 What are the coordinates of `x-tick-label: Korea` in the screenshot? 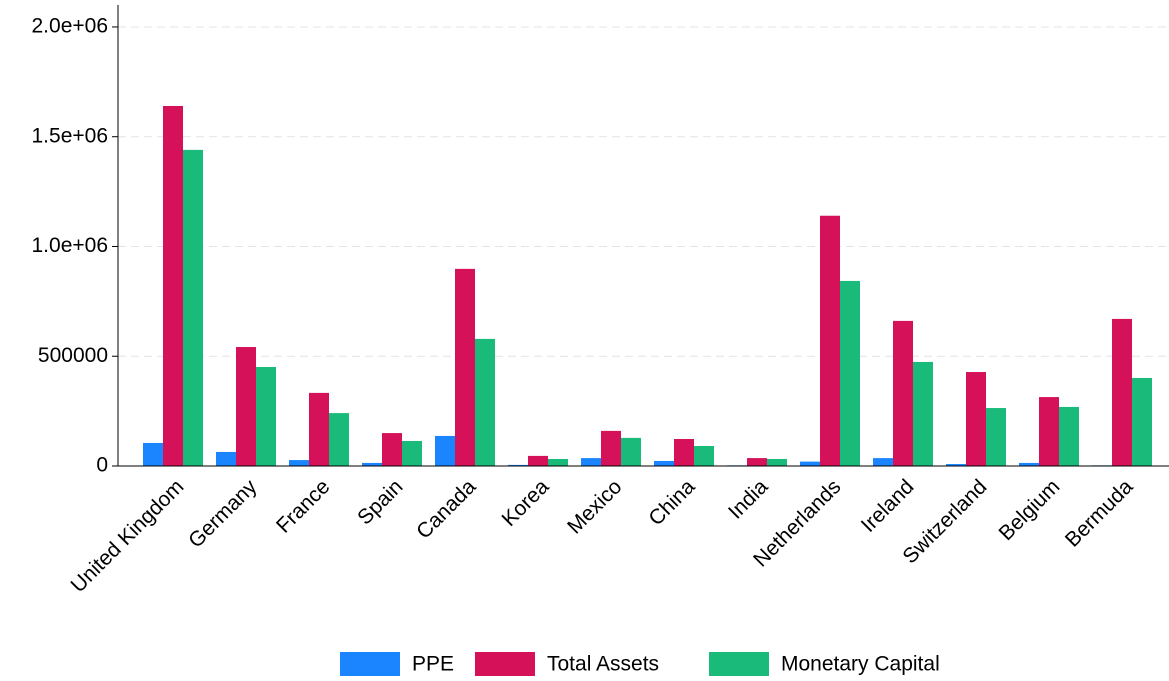 It's located at (526, 503).